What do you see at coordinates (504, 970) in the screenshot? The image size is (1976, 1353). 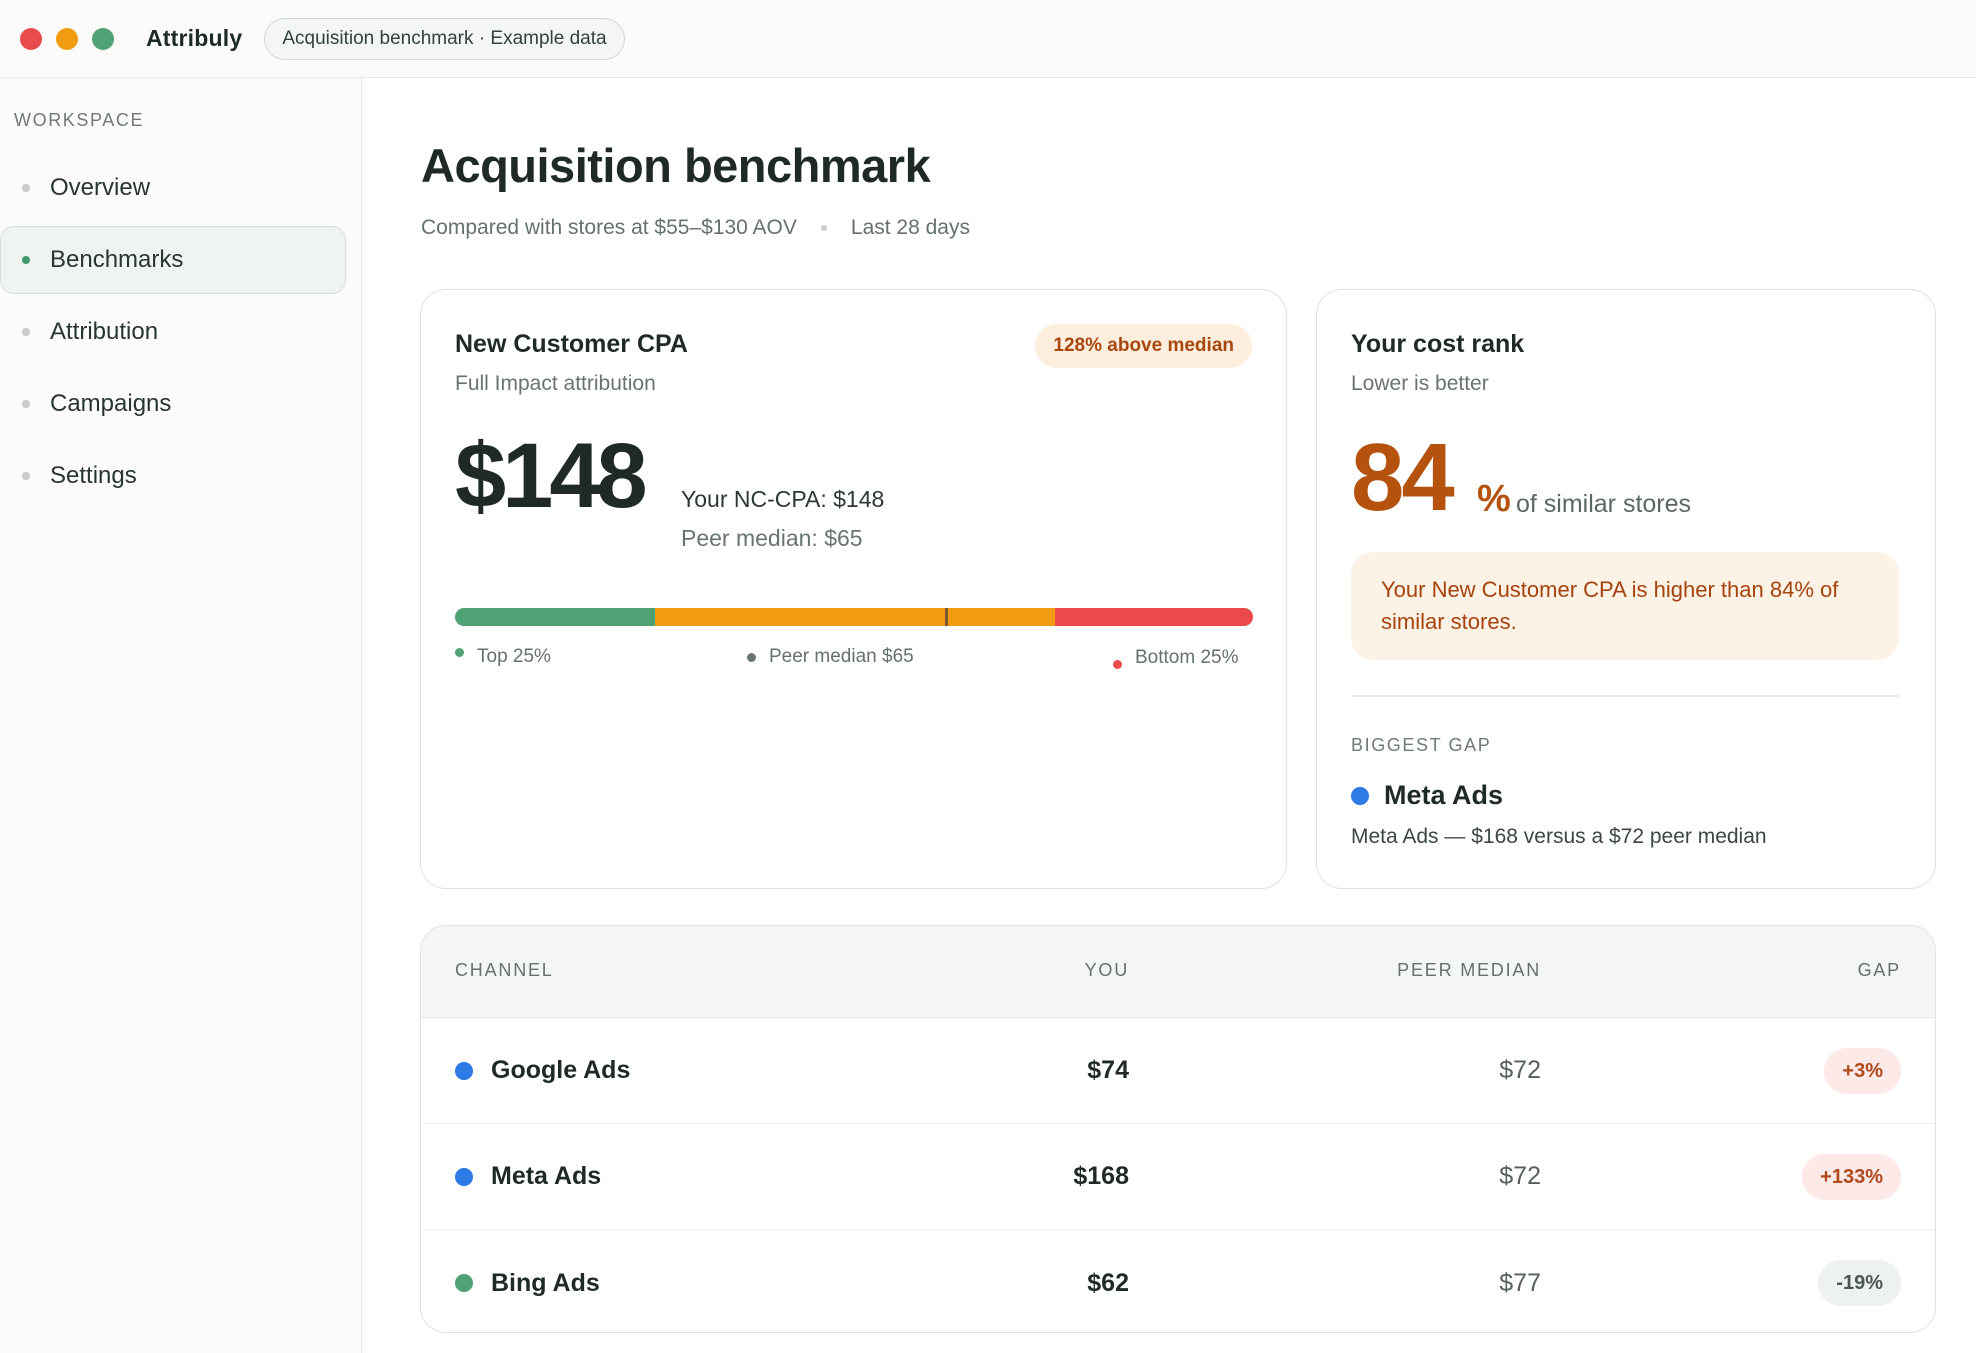 I see `column-header-channel: CHANNEL` at bounding box center [504, 970].